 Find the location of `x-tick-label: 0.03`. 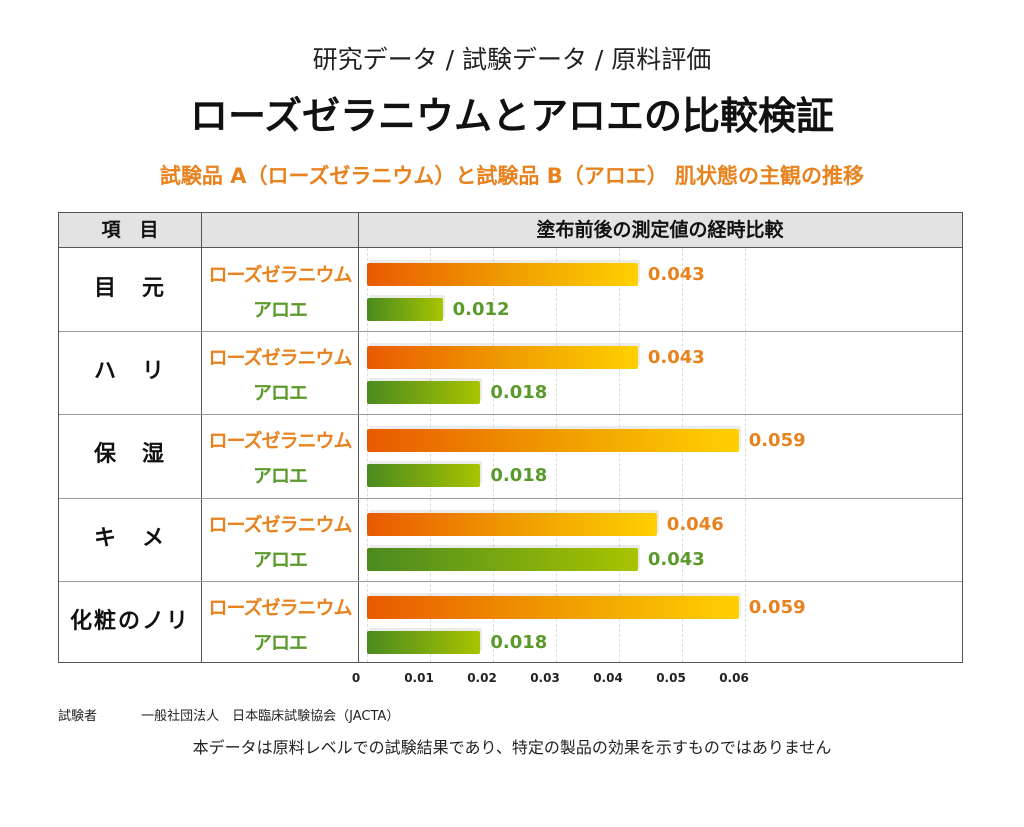

x-tick-label: 0.03 is located at coordinates (545, 678).